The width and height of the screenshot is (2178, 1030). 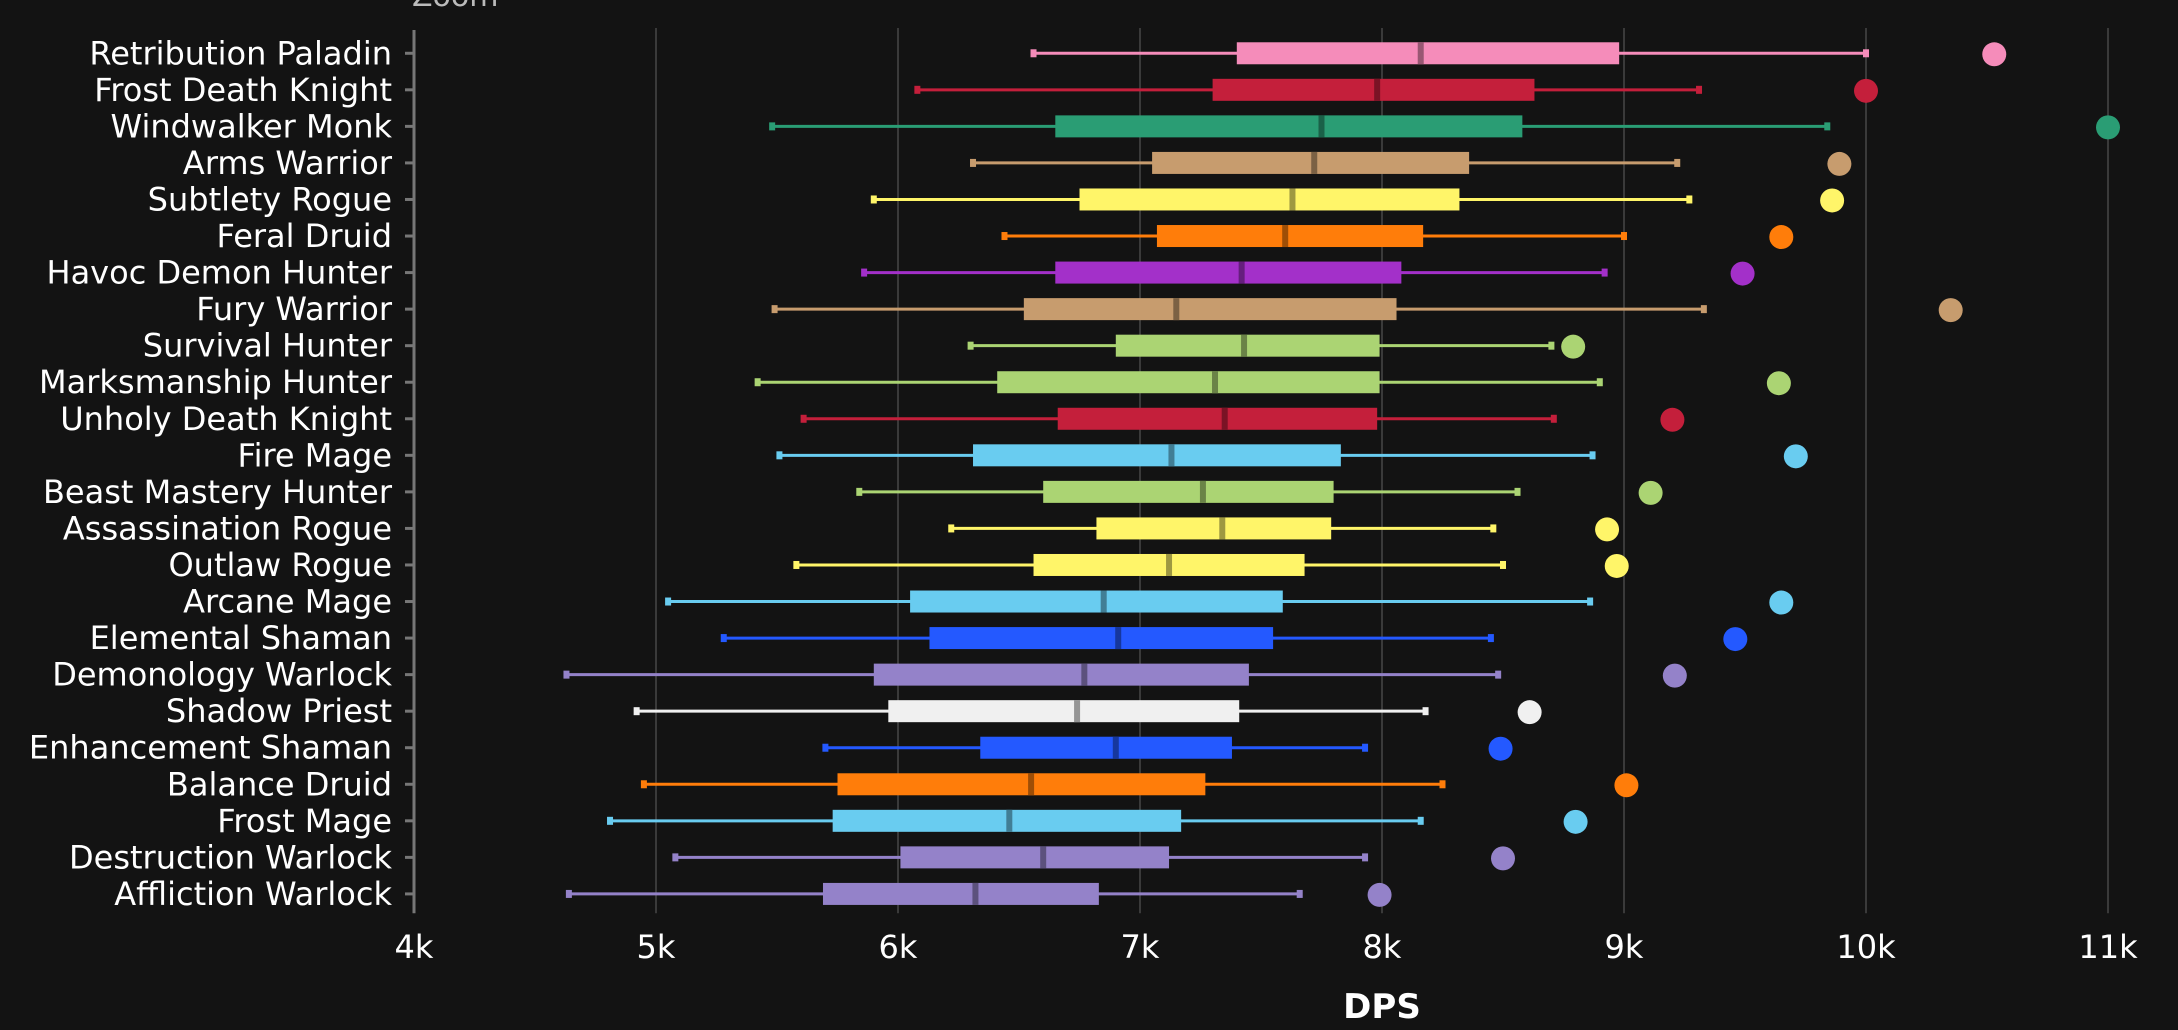 What do you see at coordinates (279, 711) in the screenshot?
I see `y-category-label: Shadow Priest` at bounding box center [279, 711].